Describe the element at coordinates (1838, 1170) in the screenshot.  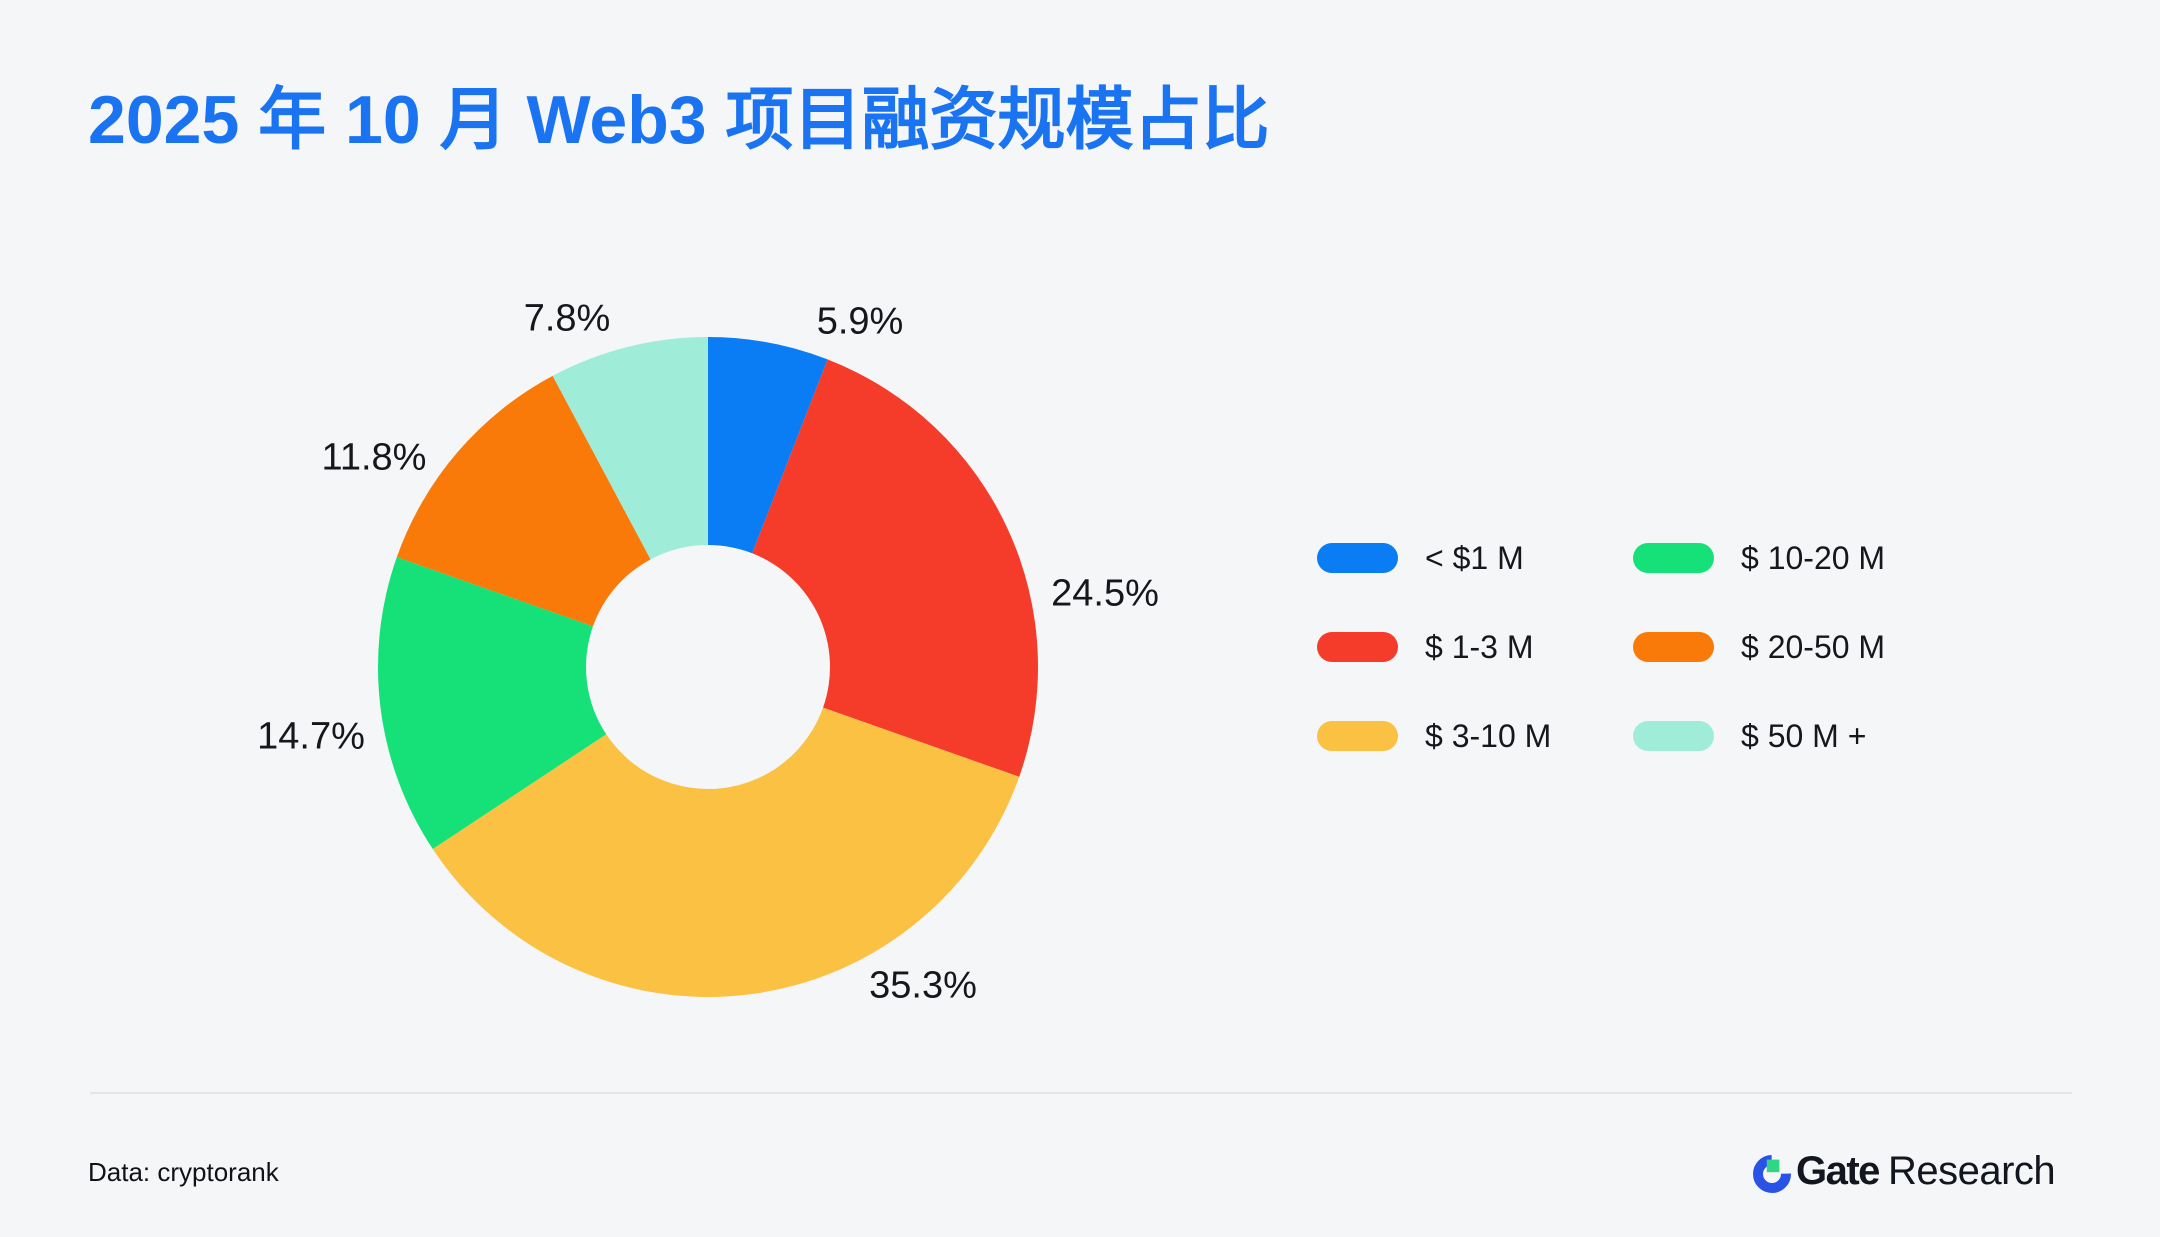
I see `brand-name-bold: Gate` at that location.